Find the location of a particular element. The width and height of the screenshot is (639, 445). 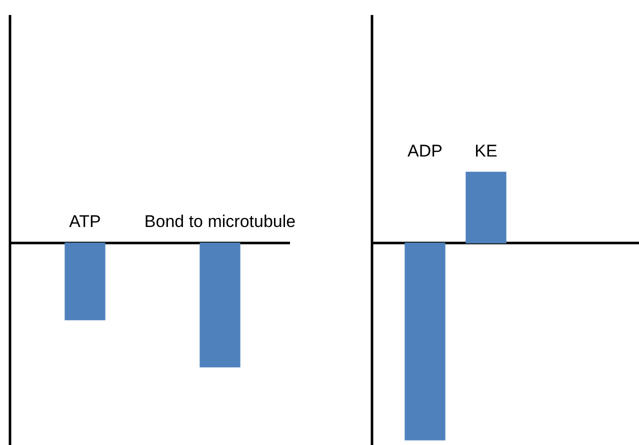

x-tick-label: ADP is located at coordinates (425, 150).